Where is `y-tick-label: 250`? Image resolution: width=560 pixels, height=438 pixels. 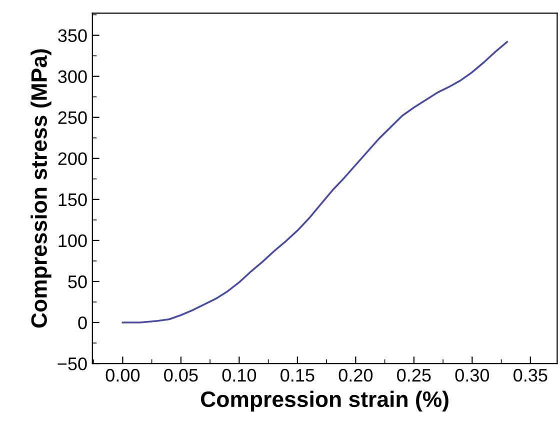 y-tick-label: 250 is located at coordinates (72, 117).